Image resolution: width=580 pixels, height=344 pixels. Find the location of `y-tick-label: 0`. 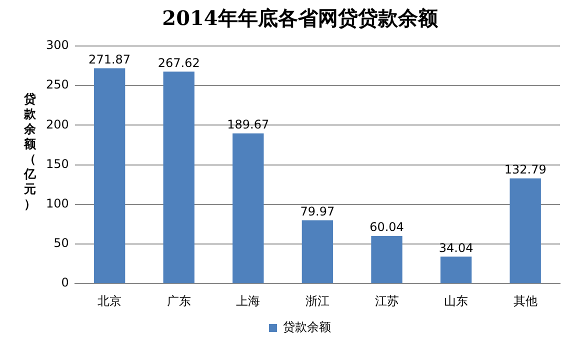

y-tick-label: 0 is located at coordinates (65, 283).